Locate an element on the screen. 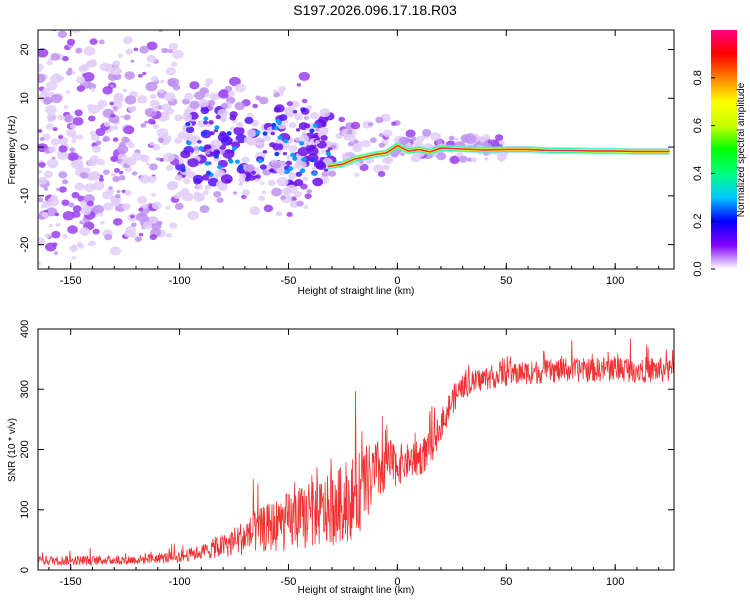  colorbar-tick-label: 0.4 is located at coordinates (698, 173).